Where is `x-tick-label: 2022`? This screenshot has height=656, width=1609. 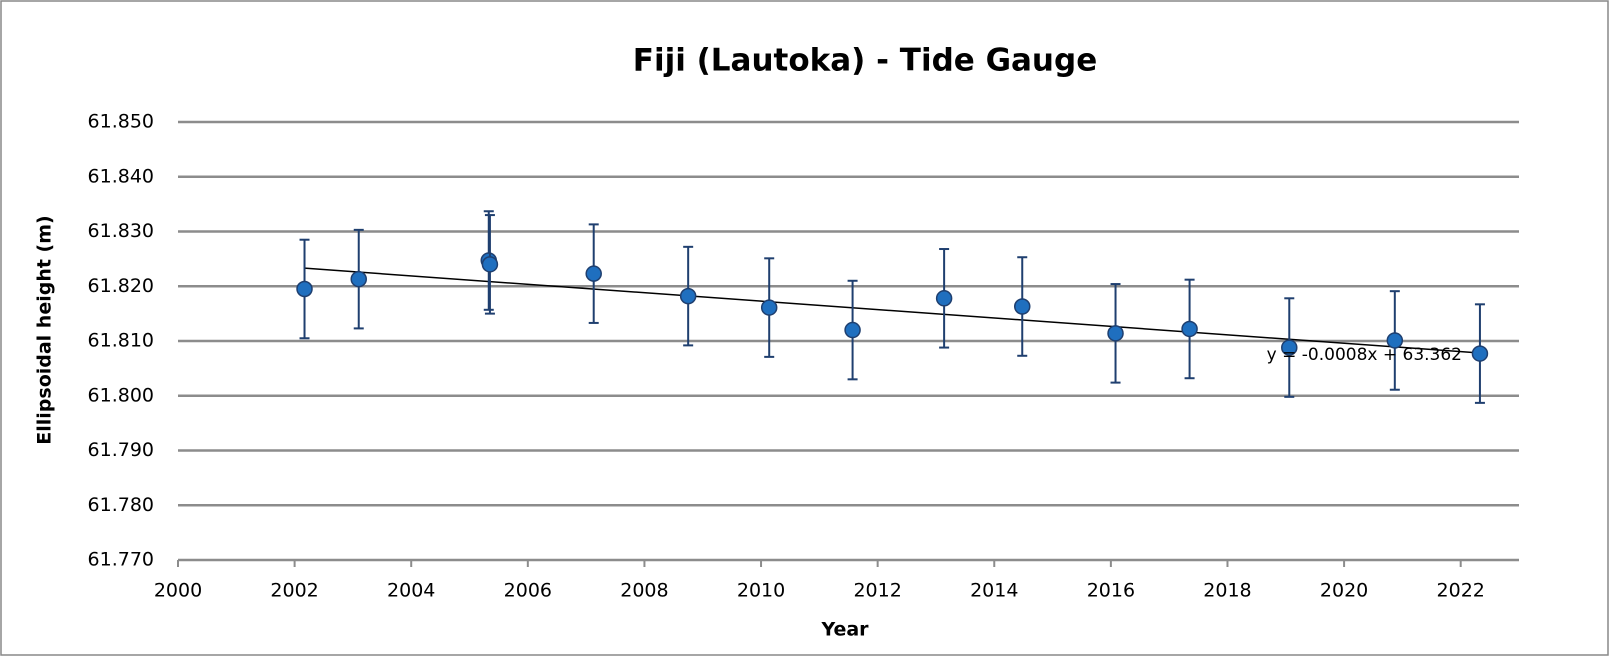
x-tick-label: 2022 is located at coordinates (1461, 591).